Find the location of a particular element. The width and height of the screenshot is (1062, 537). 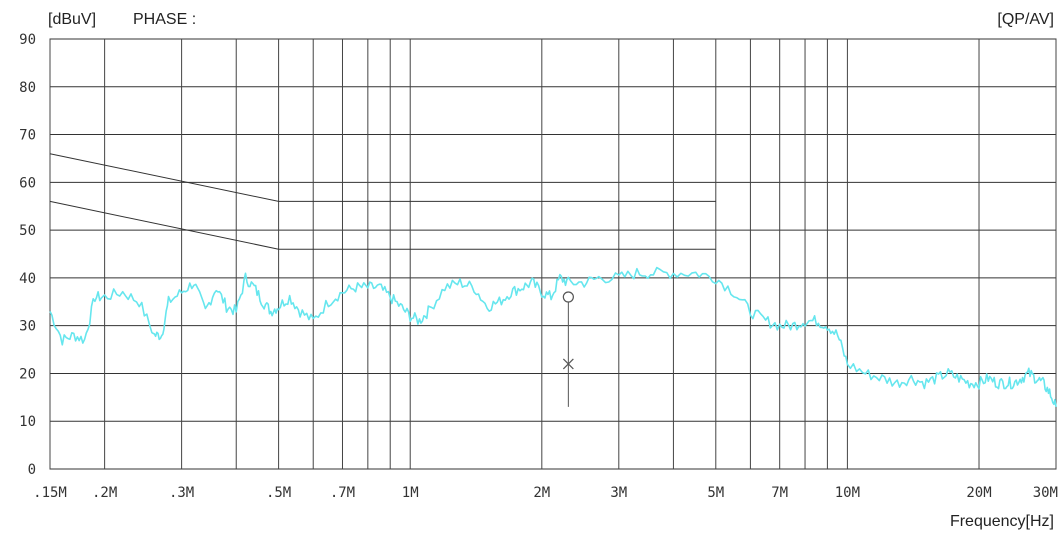

y-tick-label: 0 is located at coordinates (32, 470).